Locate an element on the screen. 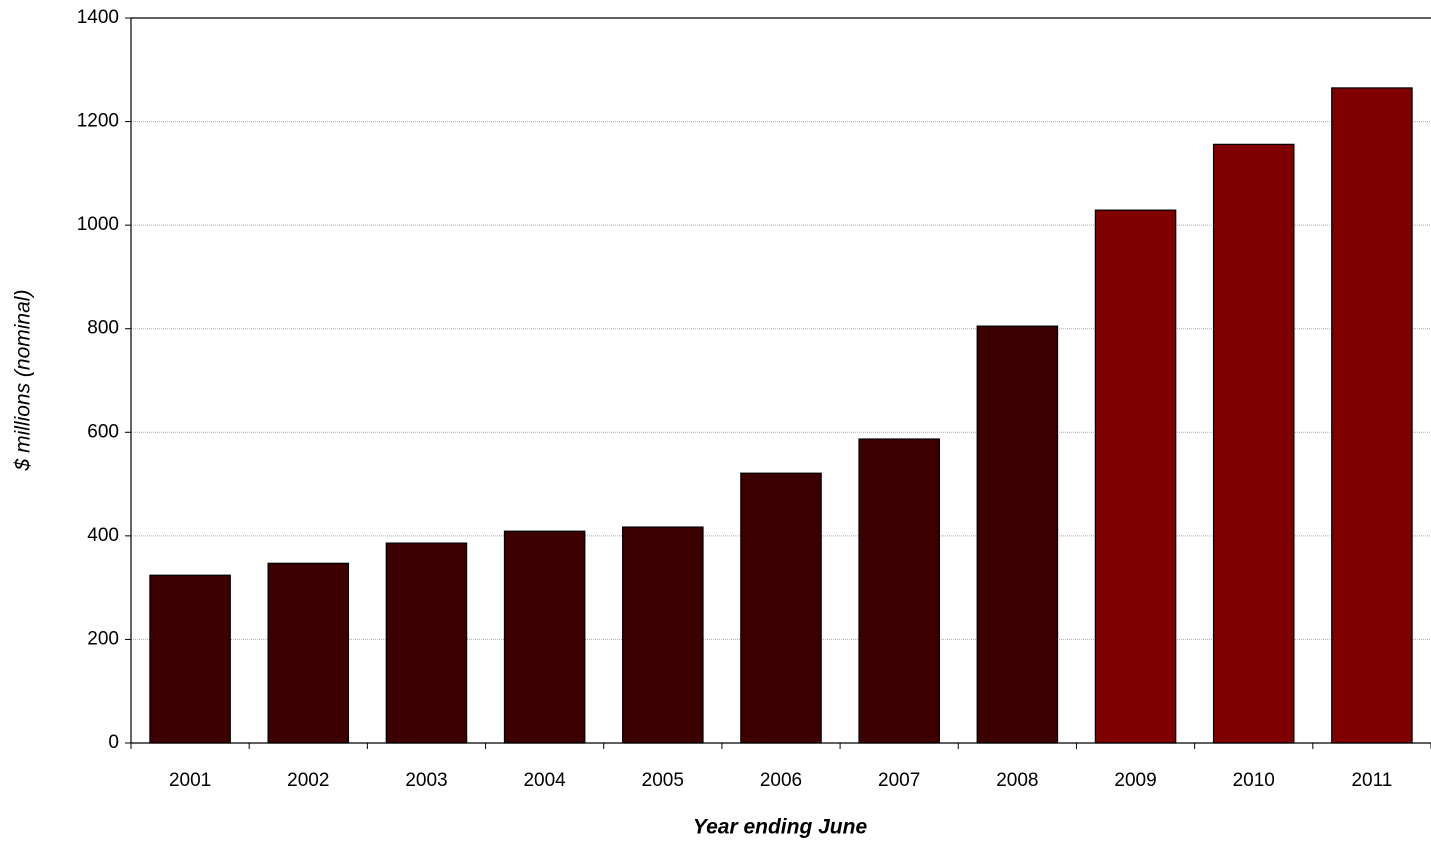  x-tick-label: 2006 is located at coordinates (781, 780).